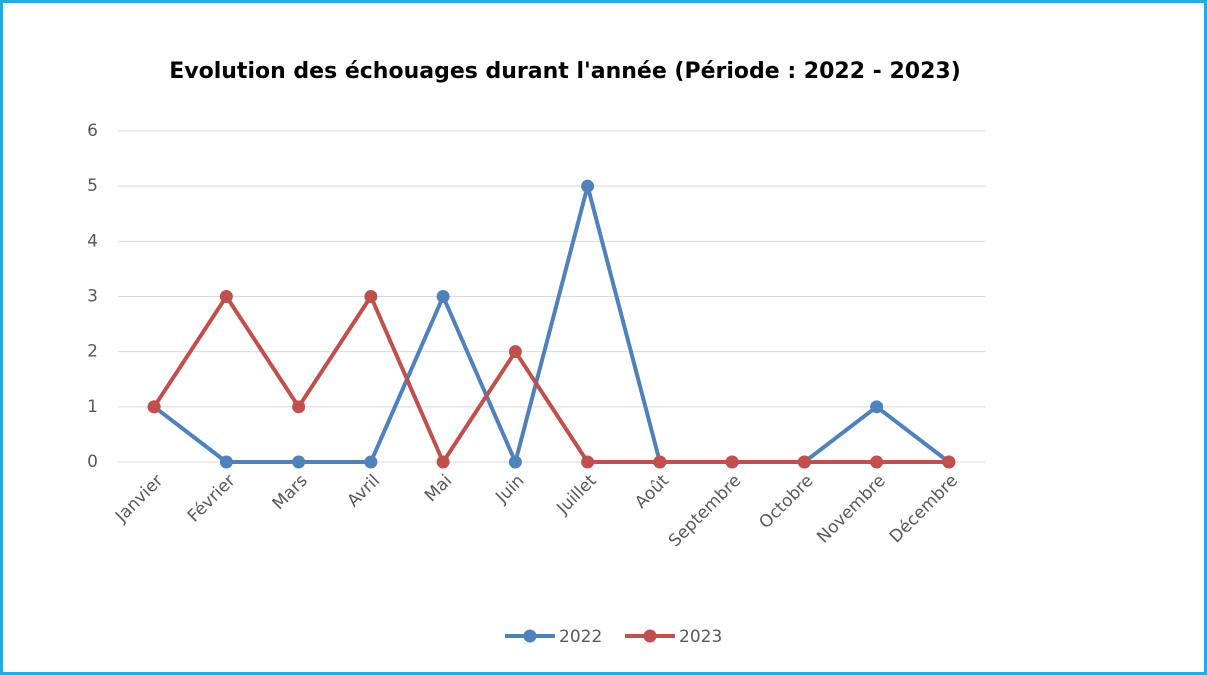 Image resolution: width=1207 pixels, height=675 pixels. I want to click on y-tick-label: 2, so click(92, 352).